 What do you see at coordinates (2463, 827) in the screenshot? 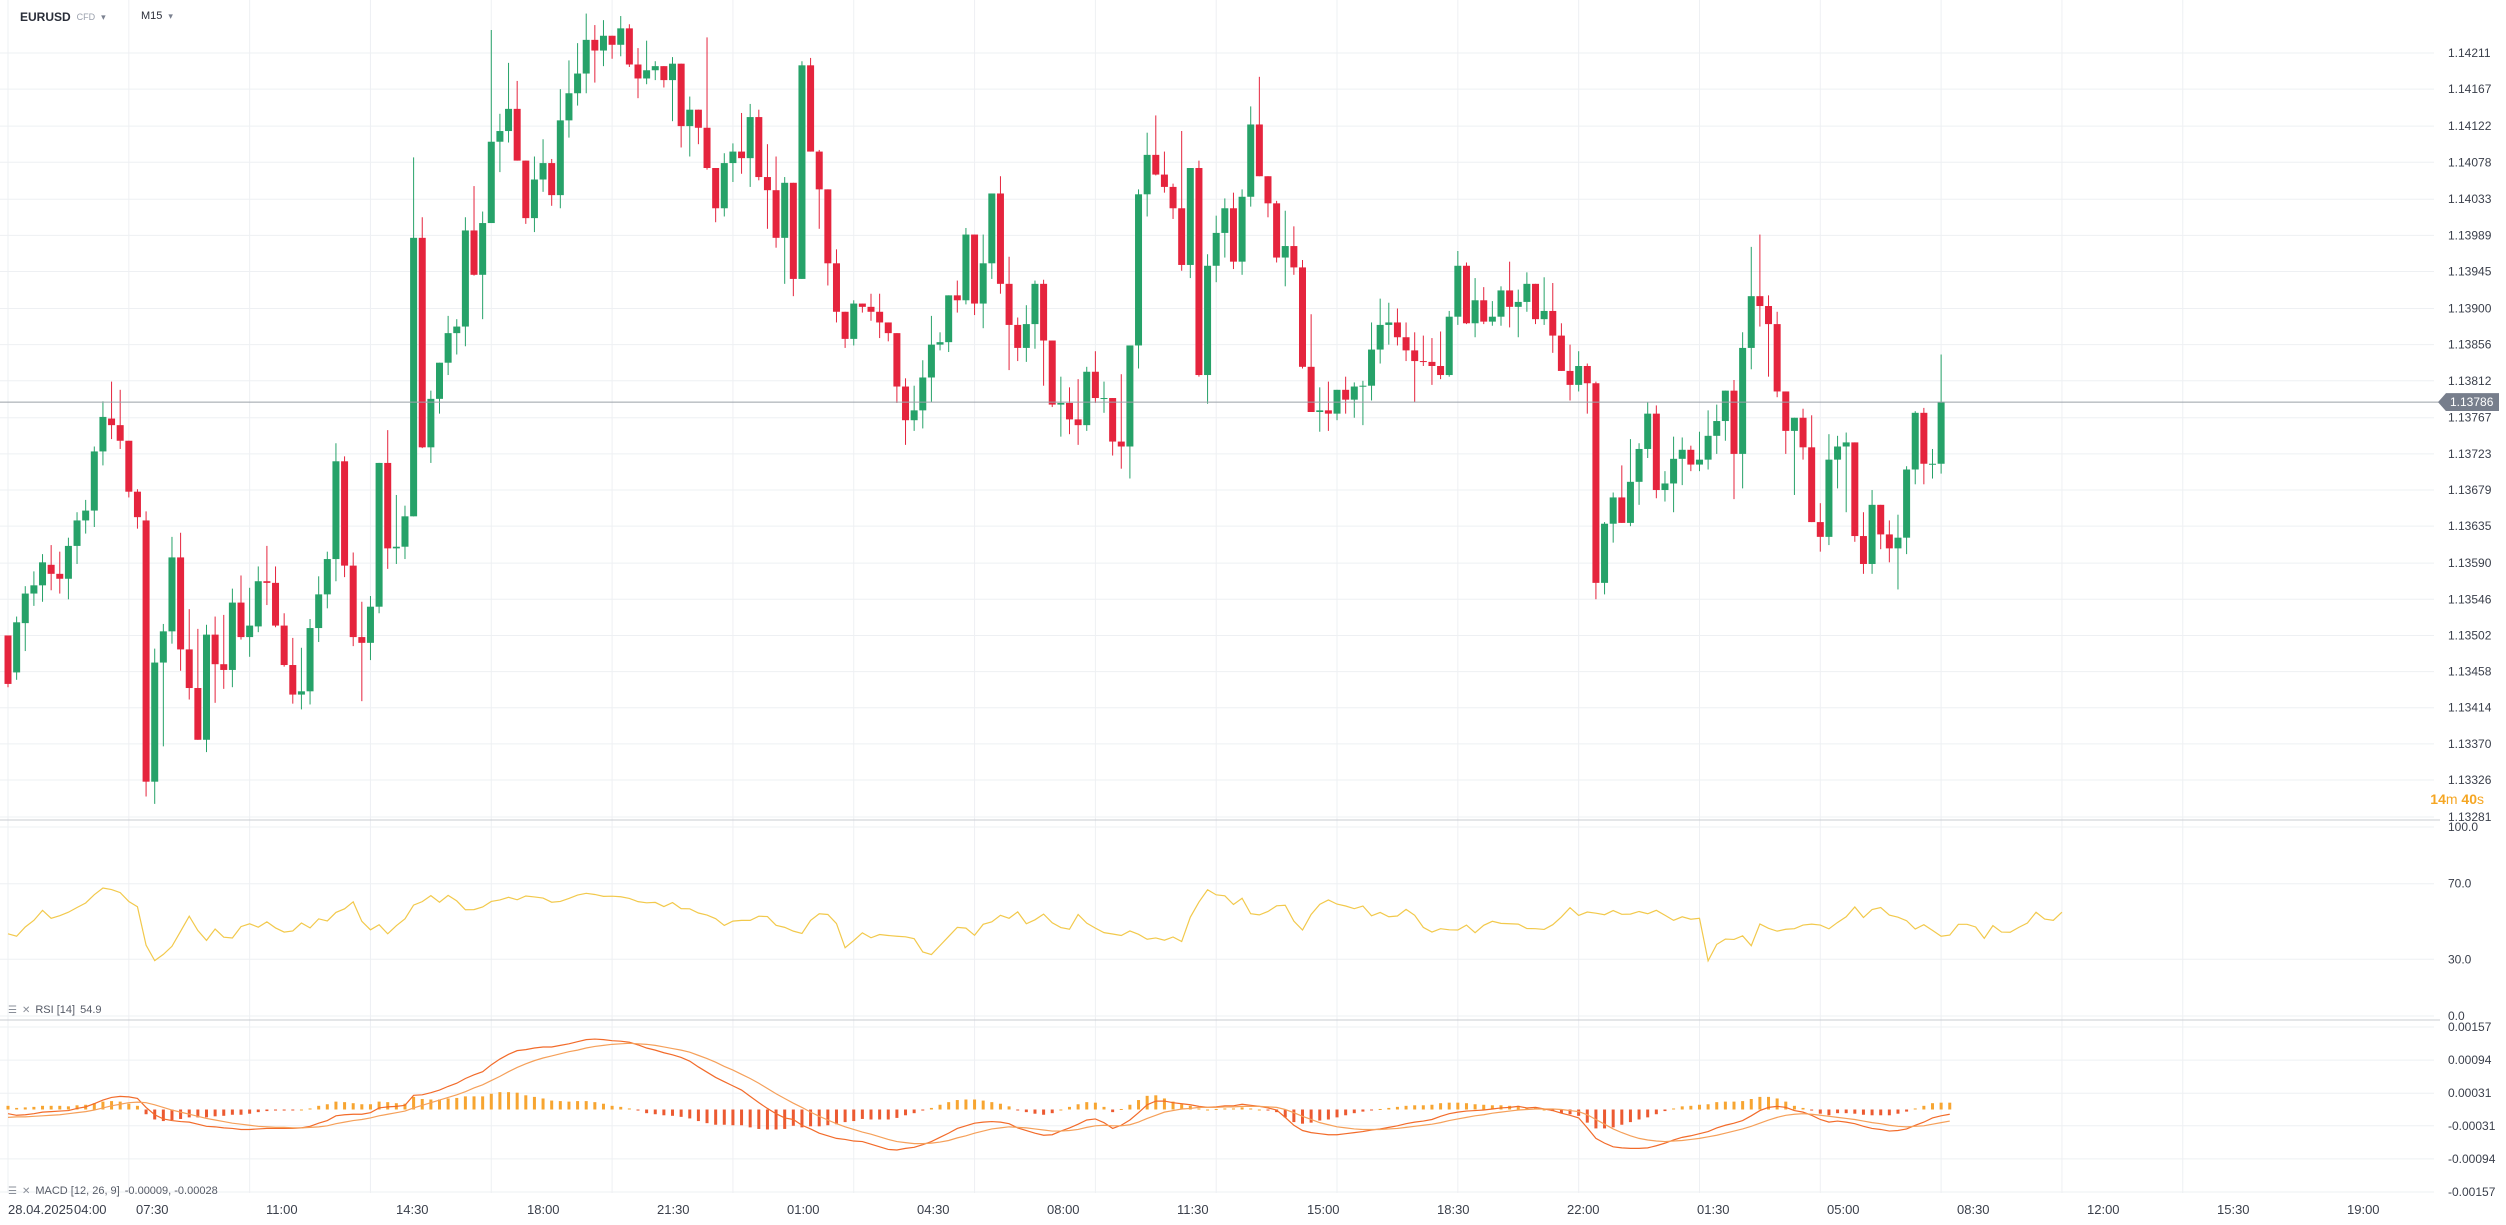
I see `rsi-tick-label: 100.0` at bounding box center [2463, 827].